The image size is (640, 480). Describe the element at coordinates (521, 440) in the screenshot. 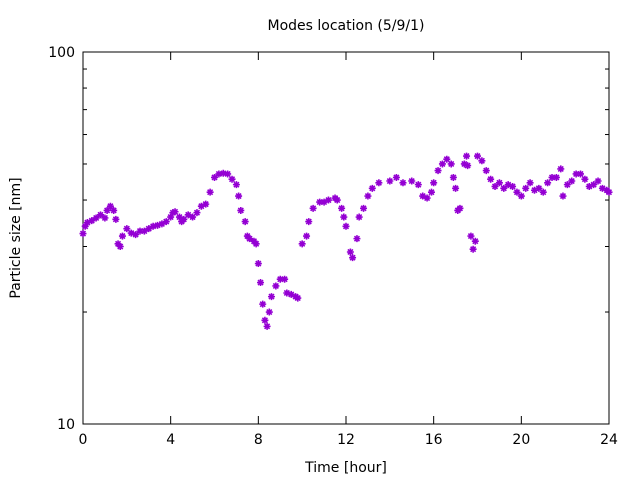

I see `x-tick-label: 20` at that location.